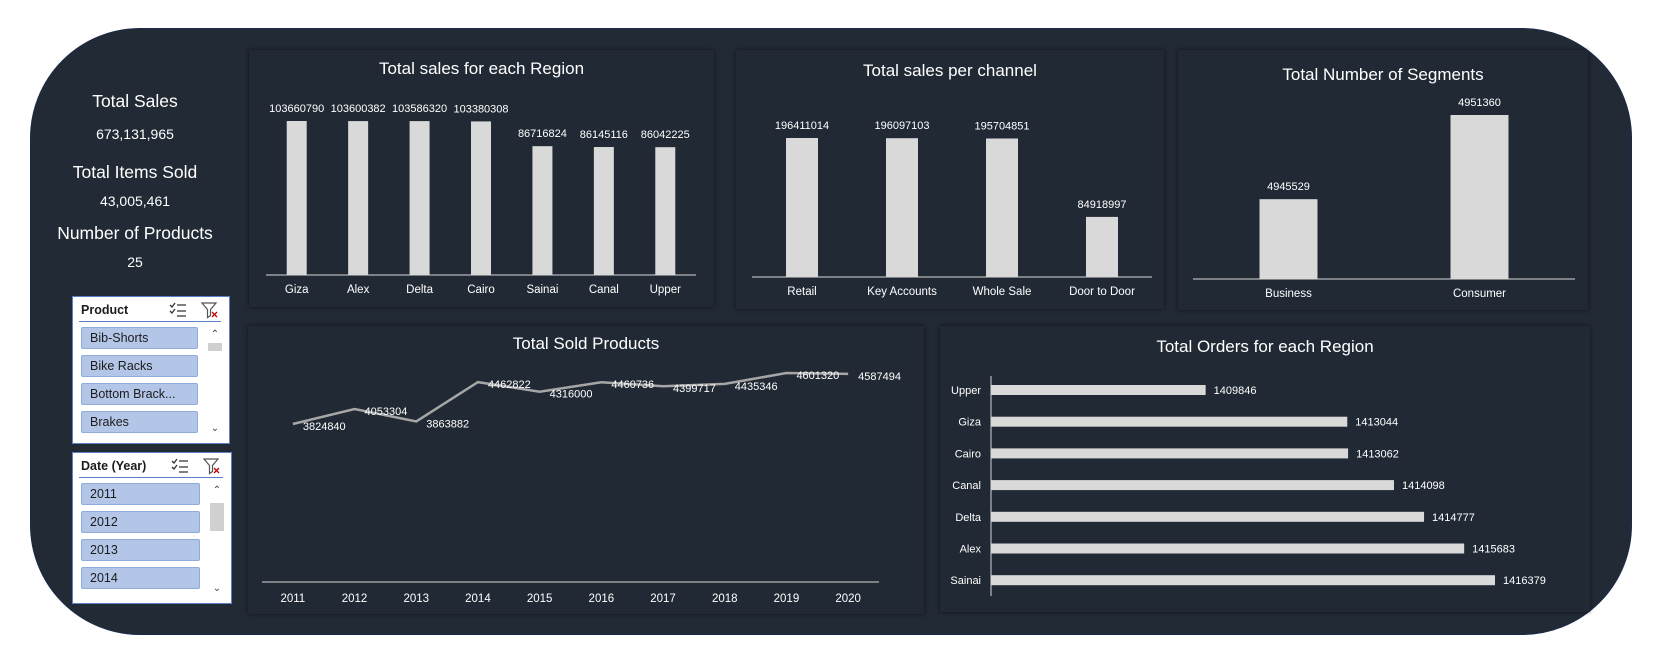 This screenshot has width=1661, height=662. What do you see at coordinates (817, 376) in the screenshot?
I see `data-label: 4601320` at bounding box center [817, 376].